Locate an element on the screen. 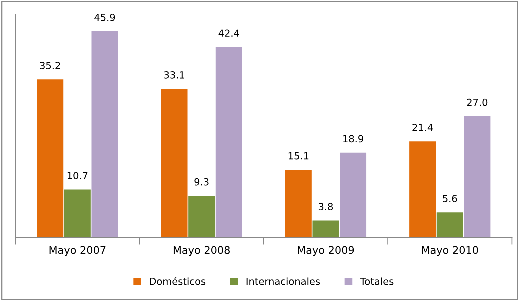 The height and width of the screenshot is (301, 520). legend-label: Totales is located at coordinates (377, 282).